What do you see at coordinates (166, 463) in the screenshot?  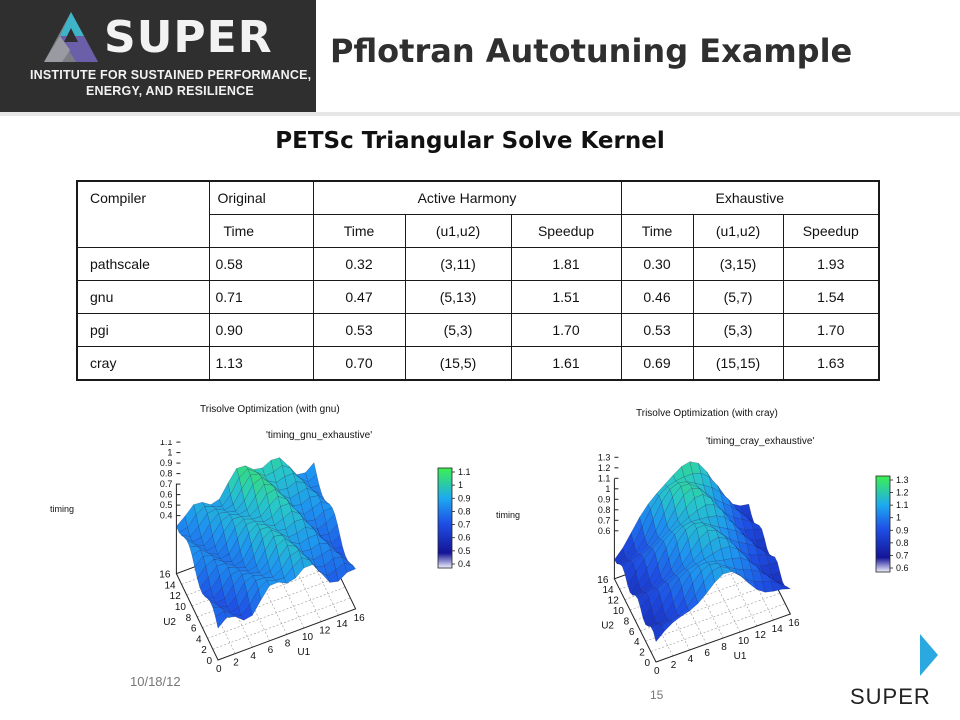 I see `z-tick-label: 0.9` at bounding box center [166, 463].